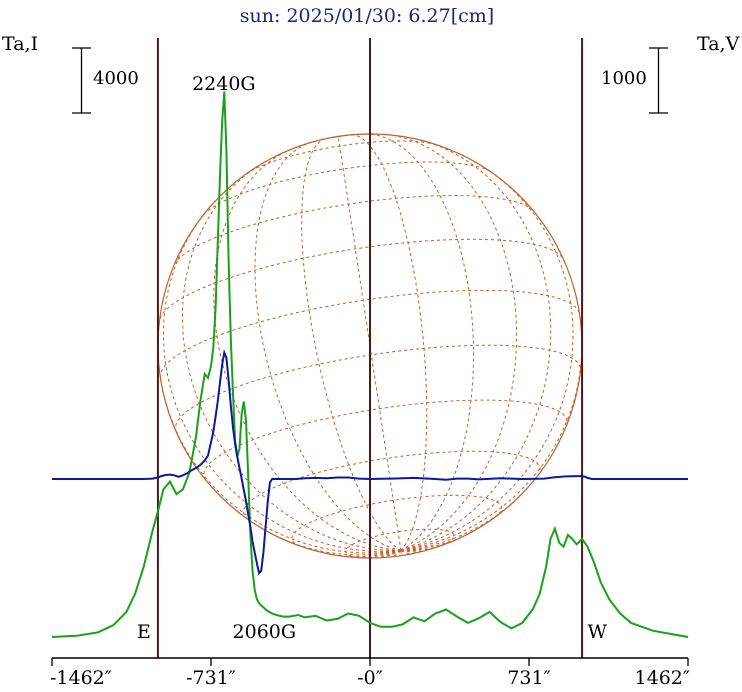 This screenshot has width=742, height=692. Describe the element at coordinates (528, 678) in the screenshot. I see `x-tick-label: 731″` at that location.